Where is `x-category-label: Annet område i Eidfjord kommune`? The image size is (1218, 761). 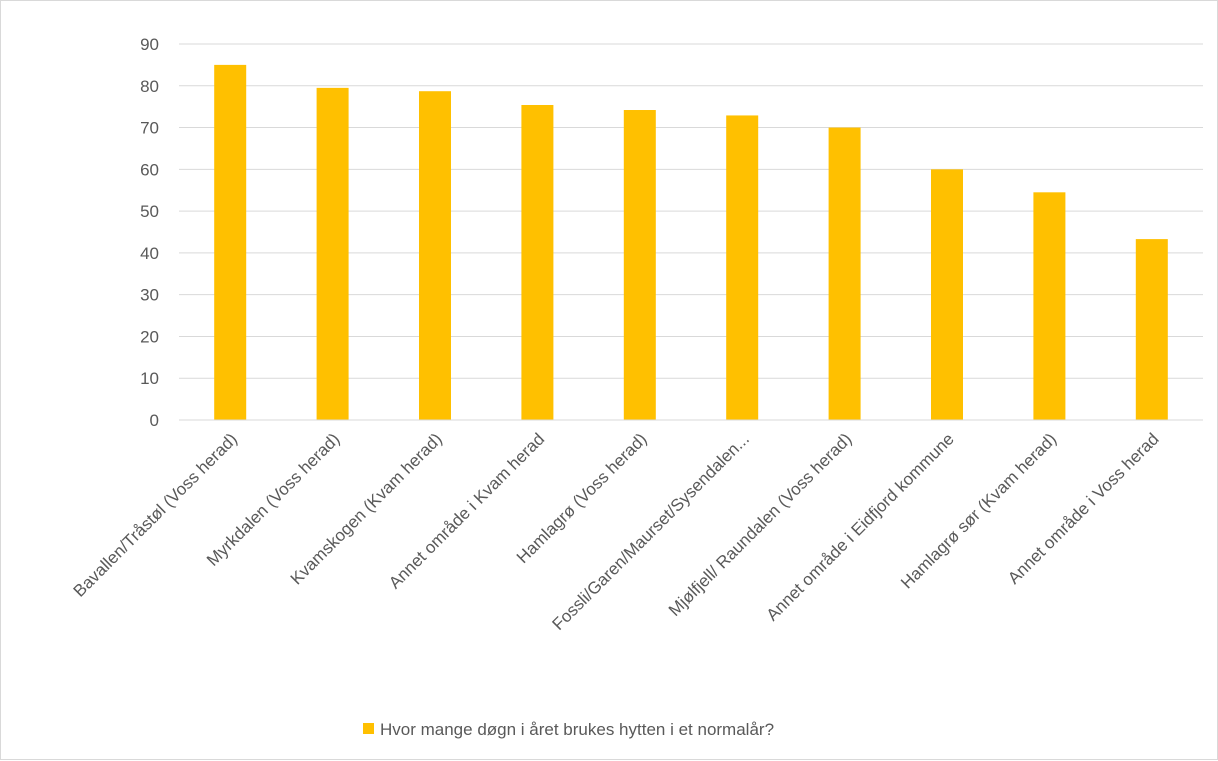 x-category-label: Annet område i Eidfjord kommune is located at coordinates (860, 526).